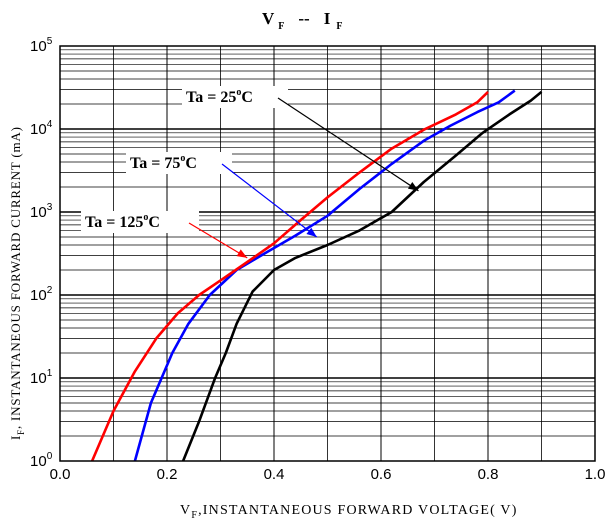 The width and height of the screenshot is (609, 529). Describe the element at coordinates (488, 474) in the screenshot. I see `x-tick-label: 0.8` at that location.